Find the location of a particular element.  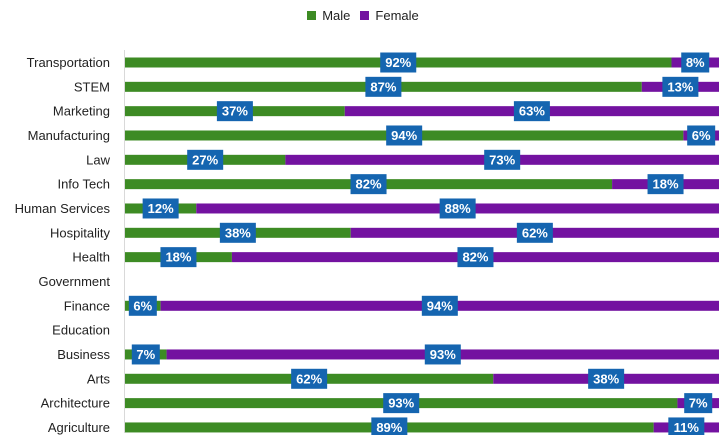

data-label-box-female-info-tech is located at coordinates (665, 184).